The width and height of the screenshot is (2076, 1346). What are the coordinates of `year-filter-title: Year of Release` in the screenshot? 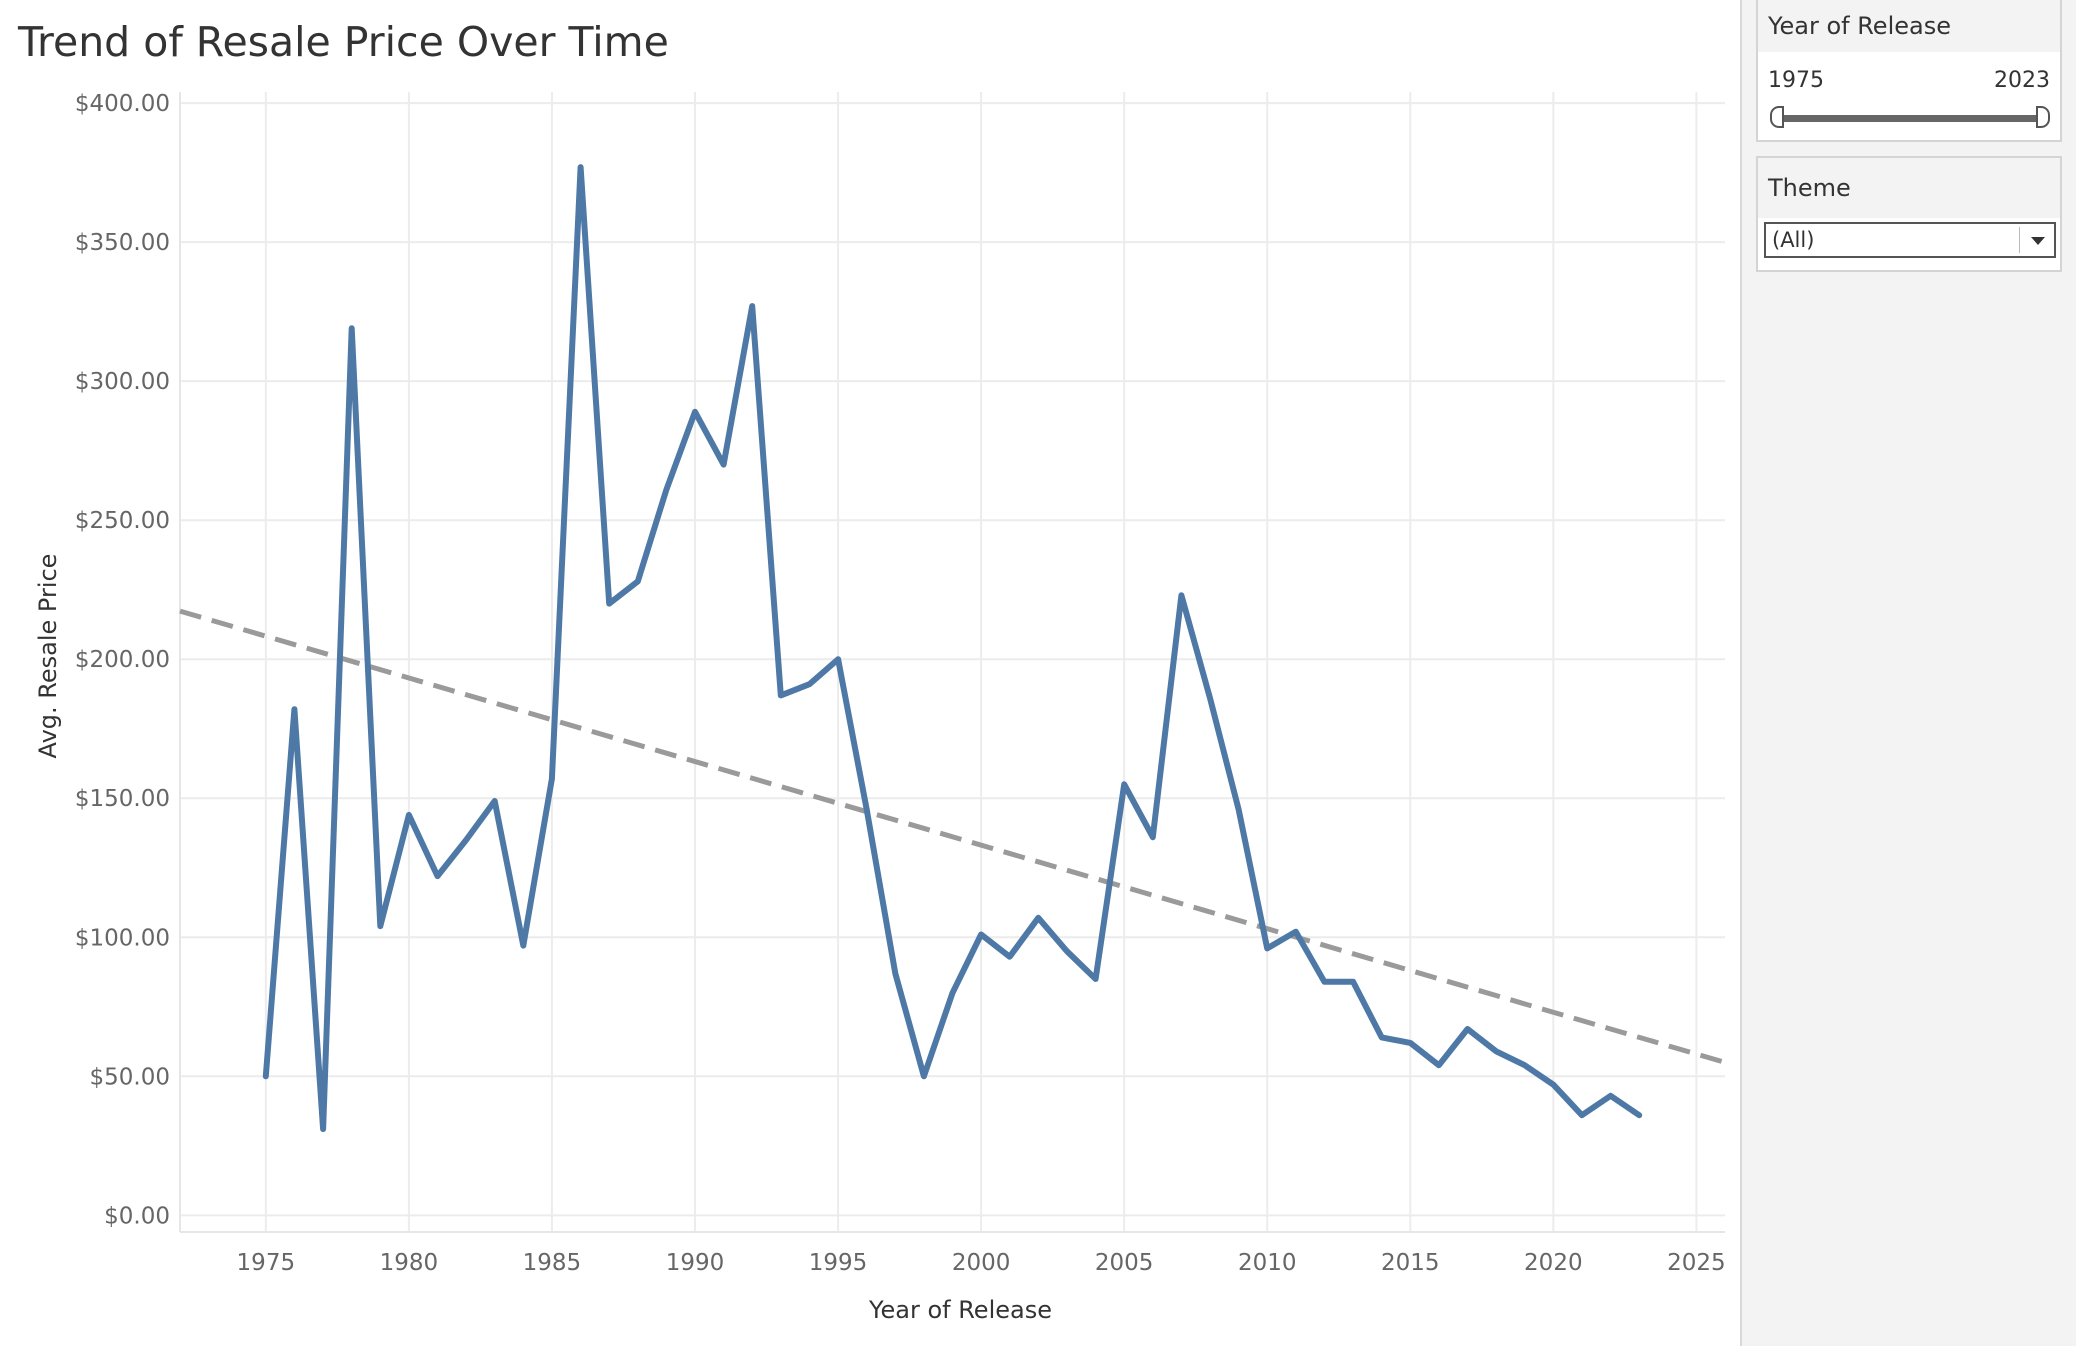 It's located at (1909, 26).